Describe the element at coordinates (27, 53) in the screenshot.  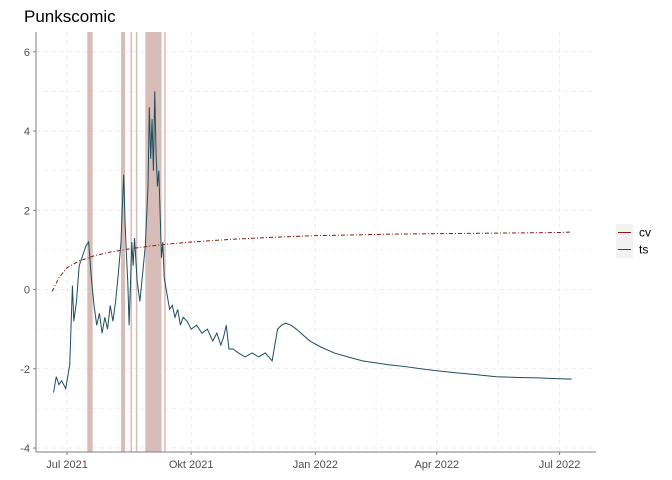
I see `y-tick-label: 6` at that location.